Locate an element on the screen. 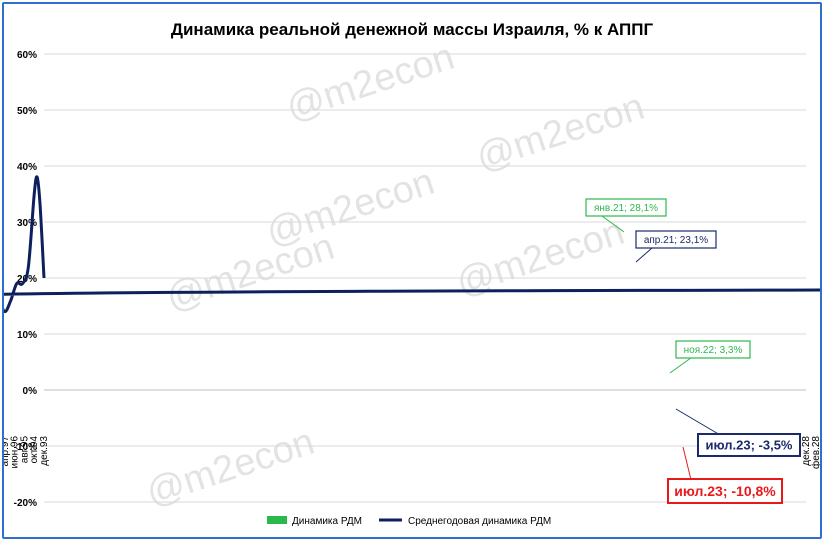 The width and height of the screenshot is (824, 541). x-tick-label: дек.93 is located at coordinates (44, 451).